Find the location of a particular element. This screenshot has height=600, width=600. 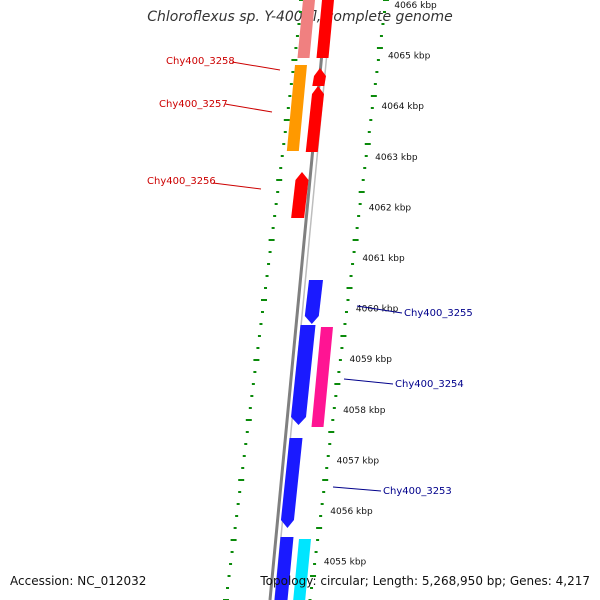

scale-label: 4066 kbp is located at coordinates (415, 6).